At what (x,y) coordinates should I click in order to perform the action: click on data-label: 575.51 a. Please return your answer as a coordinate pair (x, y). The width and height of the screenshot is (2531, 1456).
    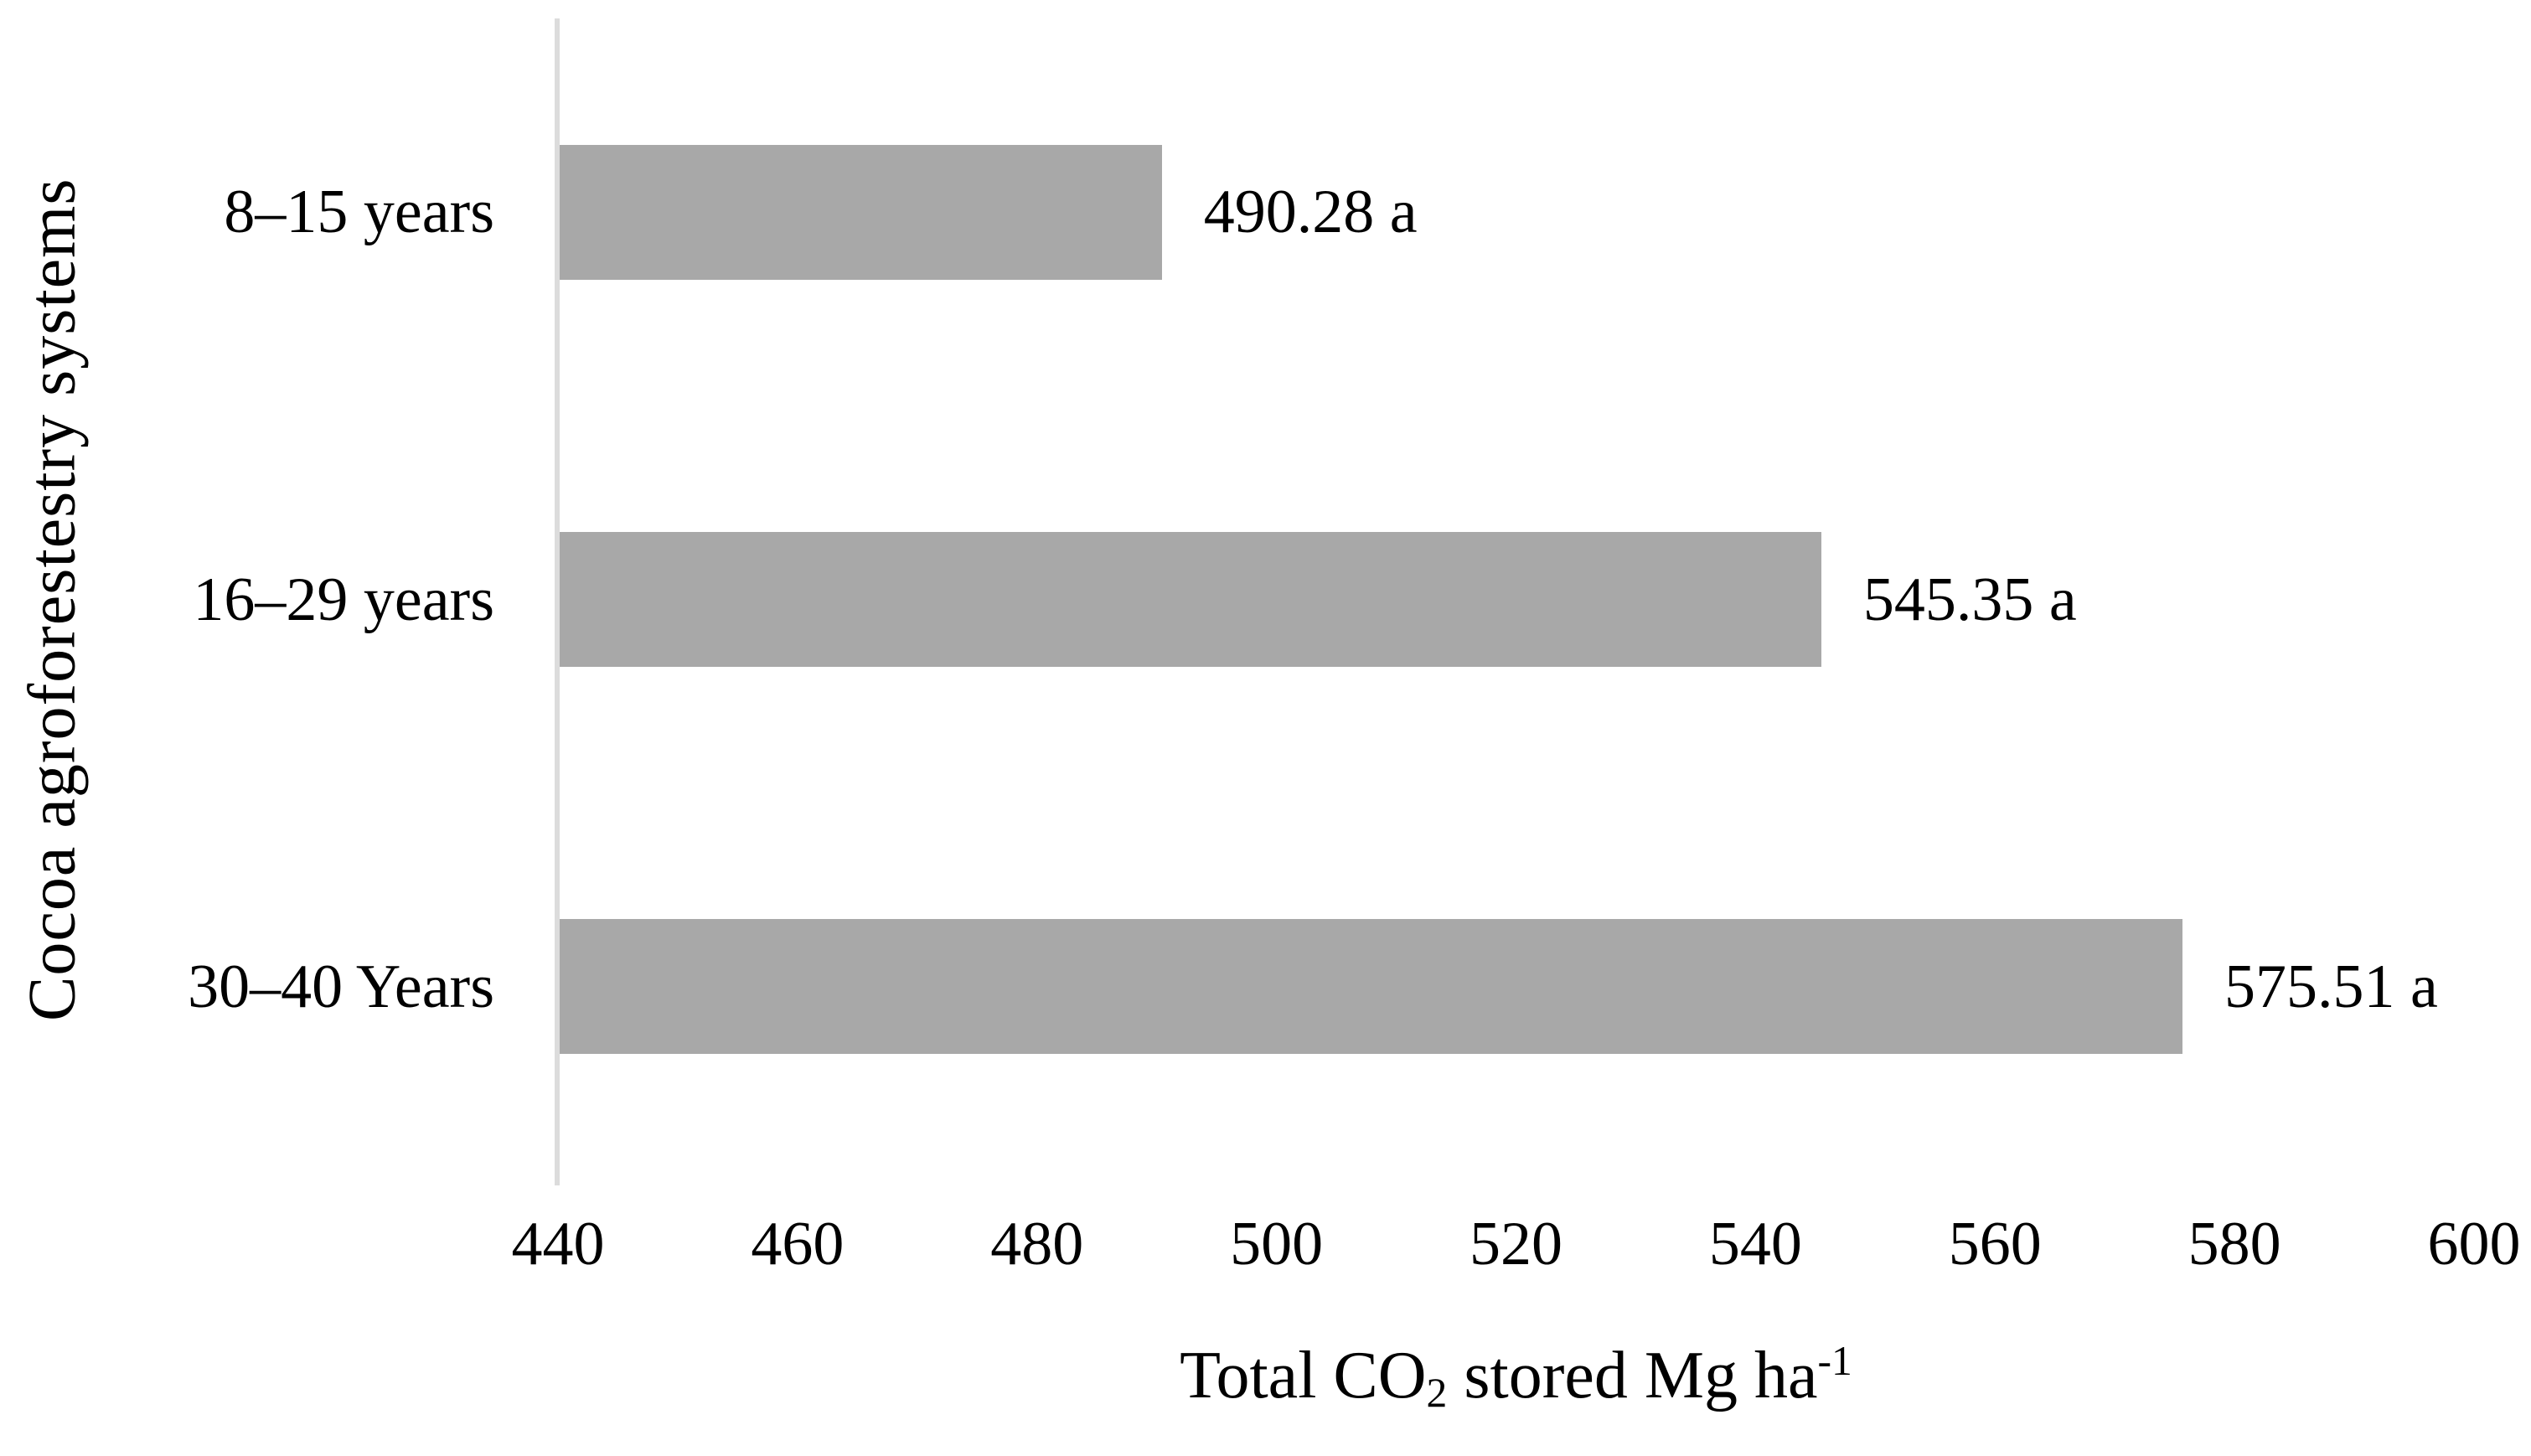
    Looking at the image, I should click on (2331, 986).